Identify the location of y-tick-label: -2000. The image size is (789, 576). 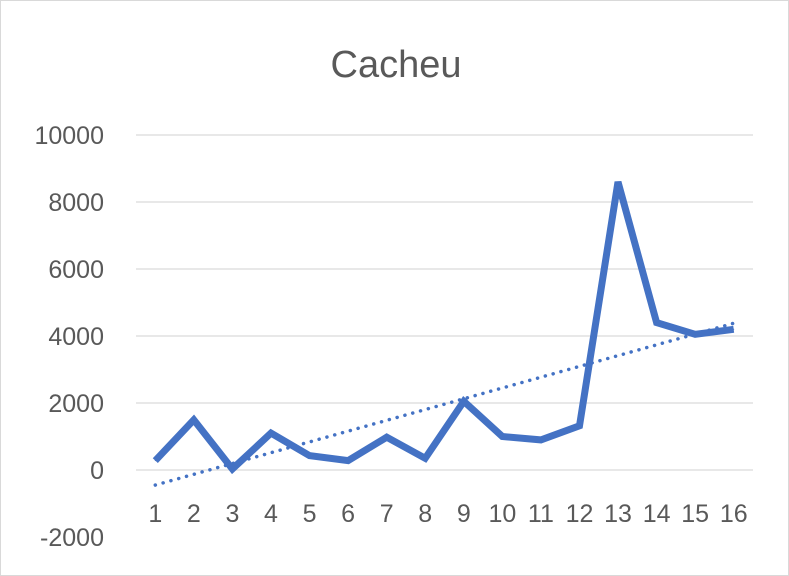
(72, 538).